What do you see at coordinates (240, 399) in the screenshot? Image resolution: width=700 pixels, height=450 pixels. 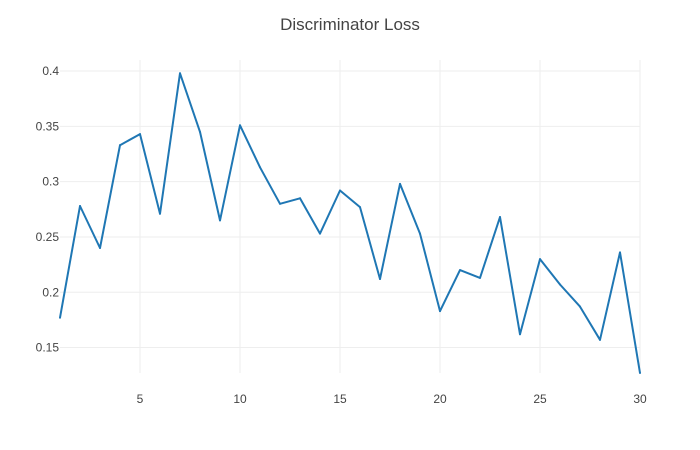 I see `x-tick-label: 10` at bounding box center [240, 399].